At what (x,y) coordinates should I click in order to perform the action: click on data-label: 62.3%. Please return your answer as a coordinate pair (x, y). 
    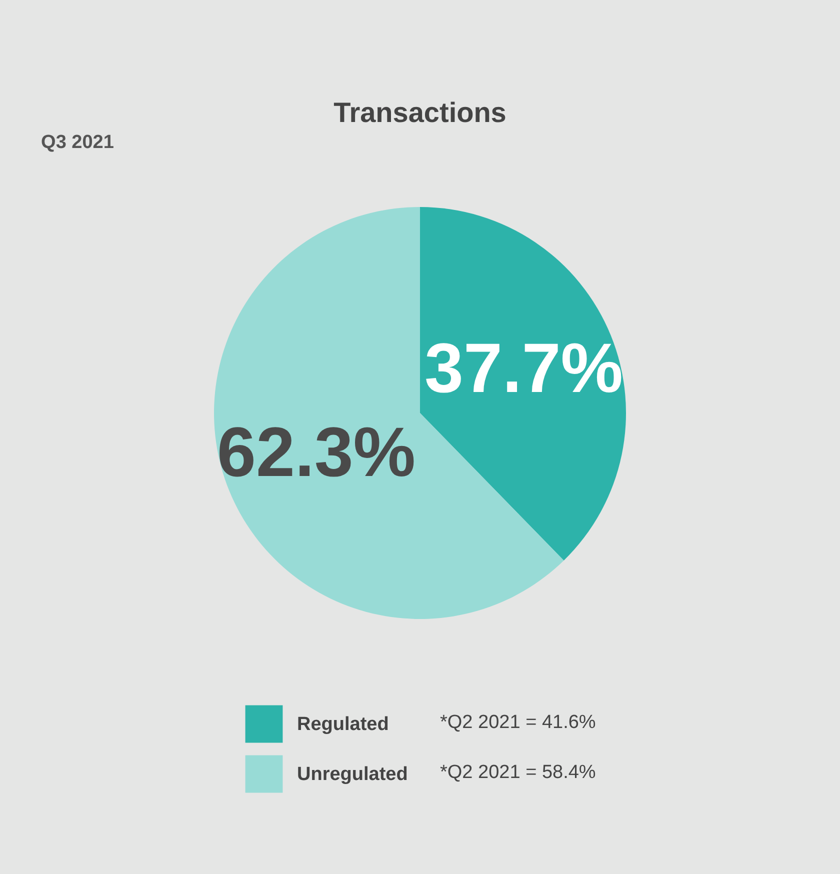
    Looking at the image, I should click on (316, 452).